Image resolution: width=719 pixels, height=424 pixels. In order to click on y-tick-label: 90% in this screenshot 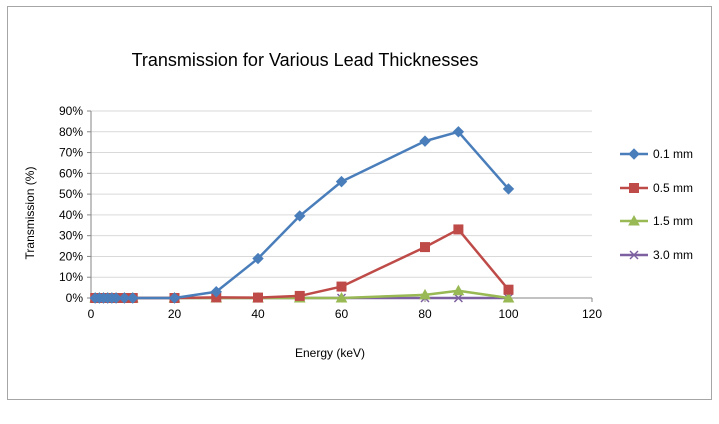, I will do `click(71, 111)`.